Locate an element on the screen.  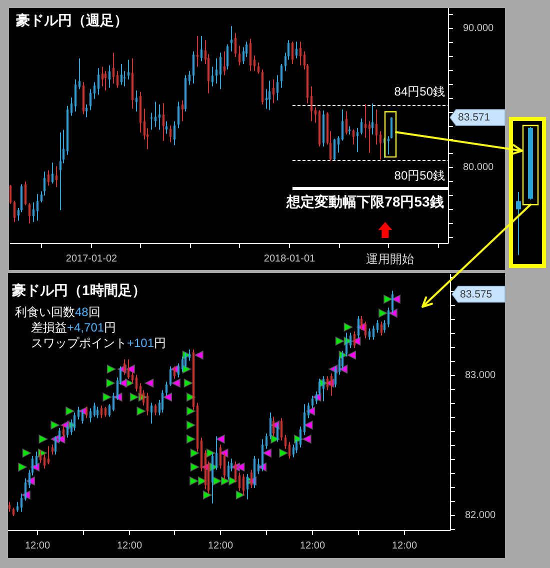
annotation: 利食い回数48回 is located at coordinates (57, 312).